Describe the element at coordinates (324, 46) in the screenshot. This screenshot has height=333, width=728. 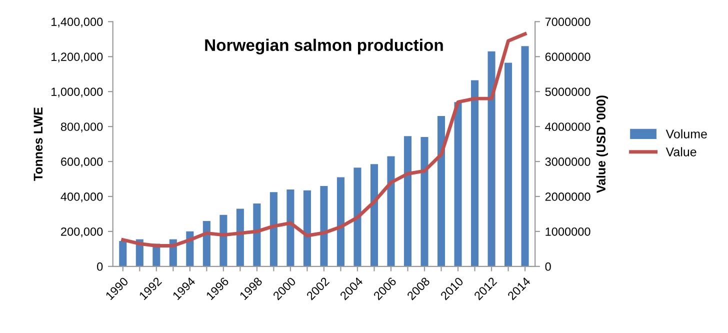
I see `text: Norwegian salmon production` at that location.